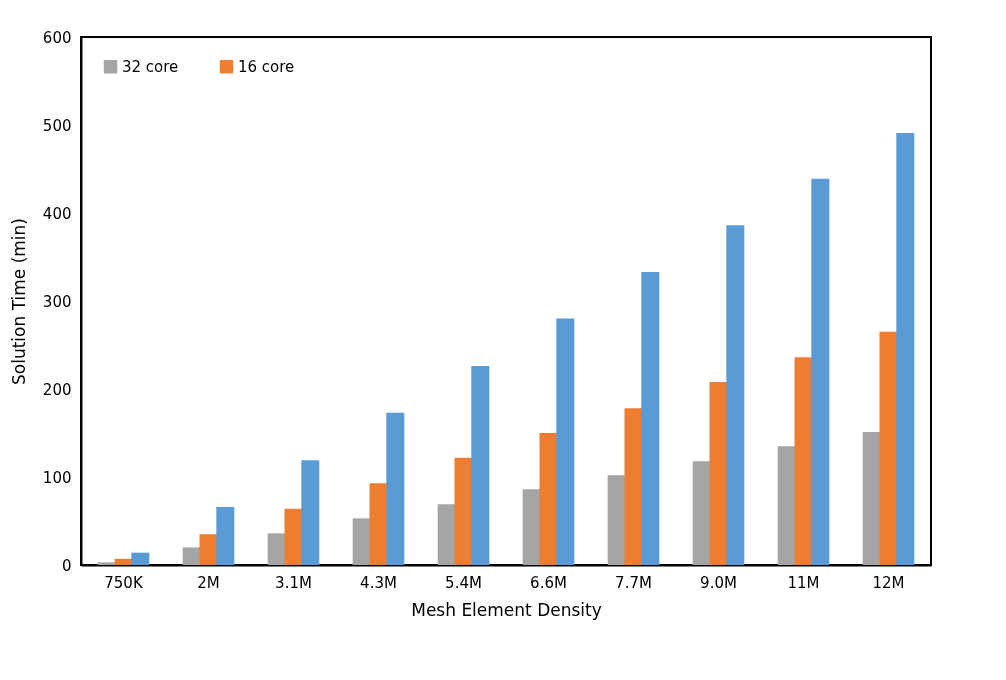  What do you see at coordinates (57, 125) in the screenshot?
I see `y-tick-label: 500` at bounding box center [57, 125].